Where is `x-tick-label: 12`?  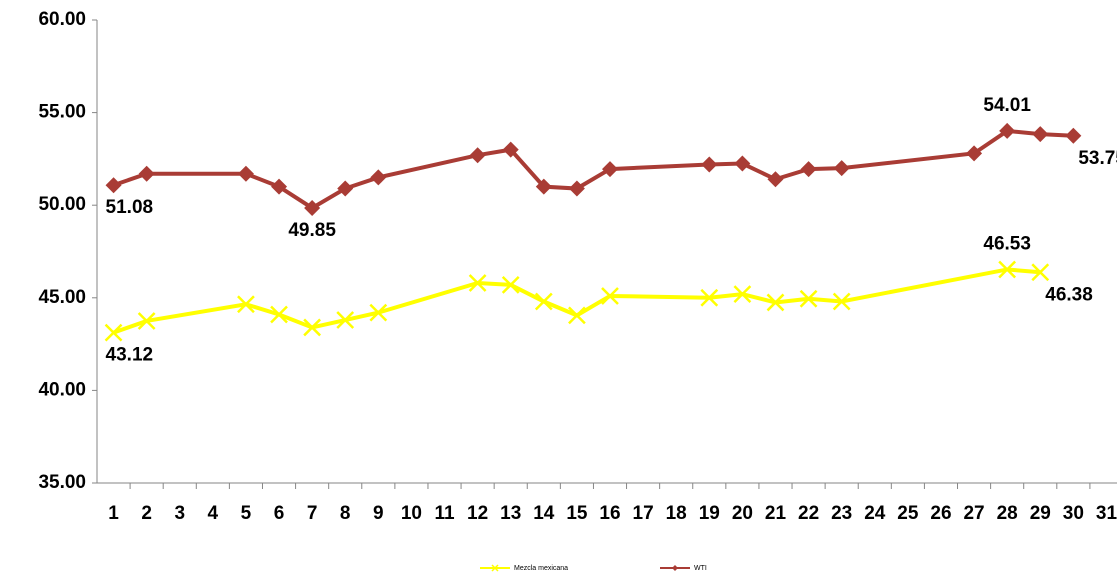
x-tick-label: 12 is located at coordinates (477, 513).